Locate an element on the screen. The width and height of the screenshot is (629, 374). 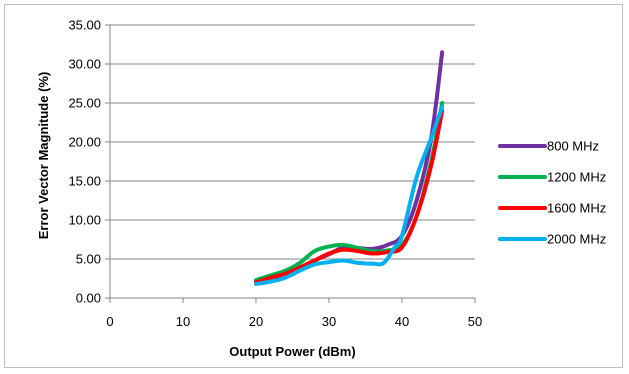
x-tick-labels: 0 10 20 30 40 50 is located at coordinates (294, 321).